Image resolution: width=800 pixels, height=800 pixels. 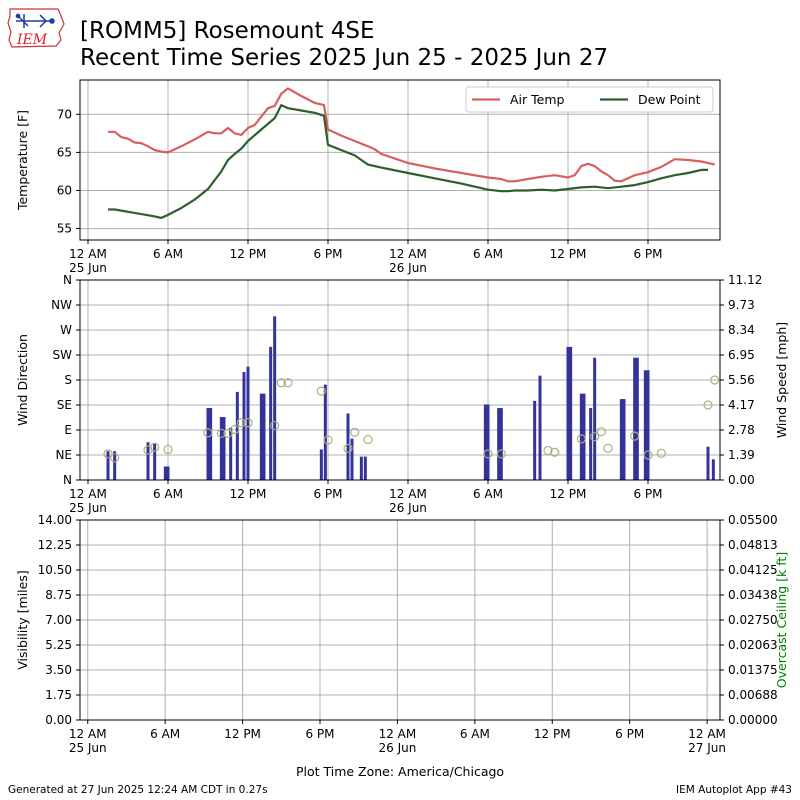 I want to click on y-tick-label: SE, so click(x=64, y=405).